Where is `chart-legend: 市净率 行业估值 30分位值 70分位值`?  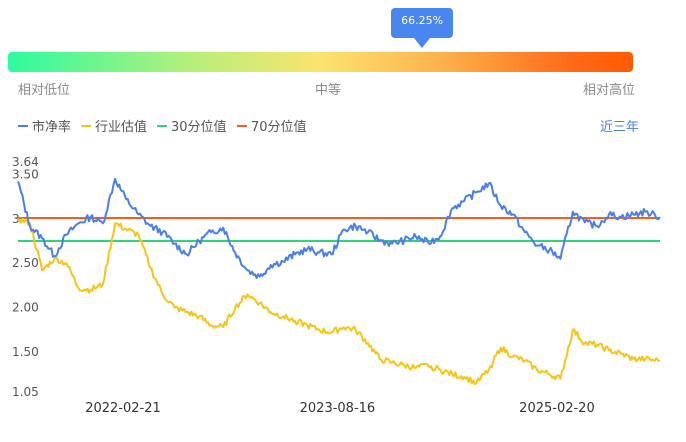 chart-legend: 市净率 行业估值 30分位值 70分位值 is located at coordinates (343, 126).